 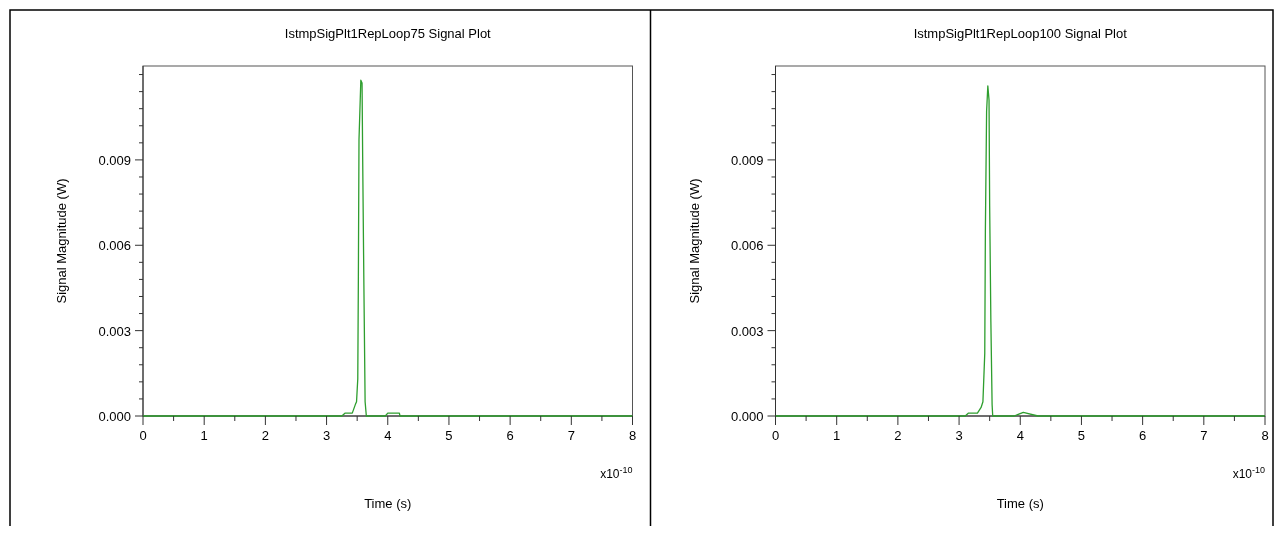 What do you see at coordinates (388, 33) in the screenshot?
I see `chart-title: IstmpSigPlt1RepLoop75 Signal Plot` at bounding box center [388, 33].